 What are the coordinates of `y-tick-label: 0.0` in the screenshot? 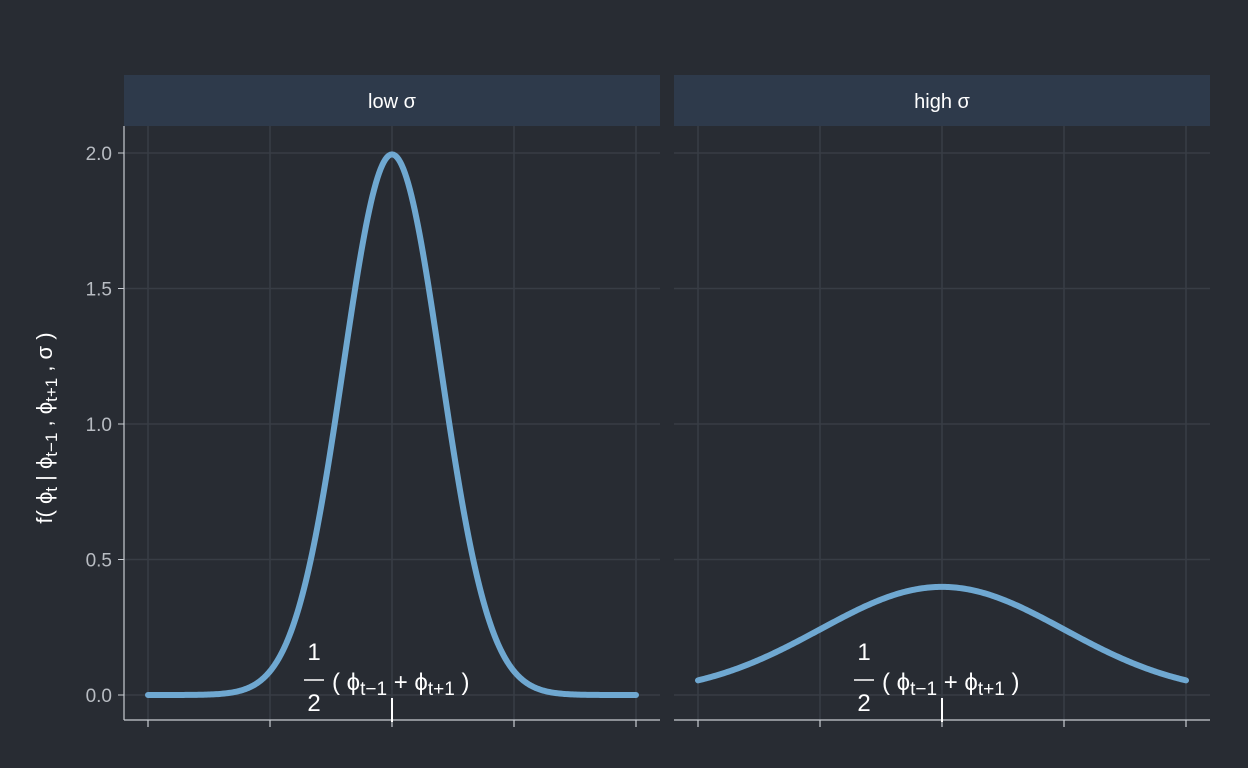 It's located at (99, 696).